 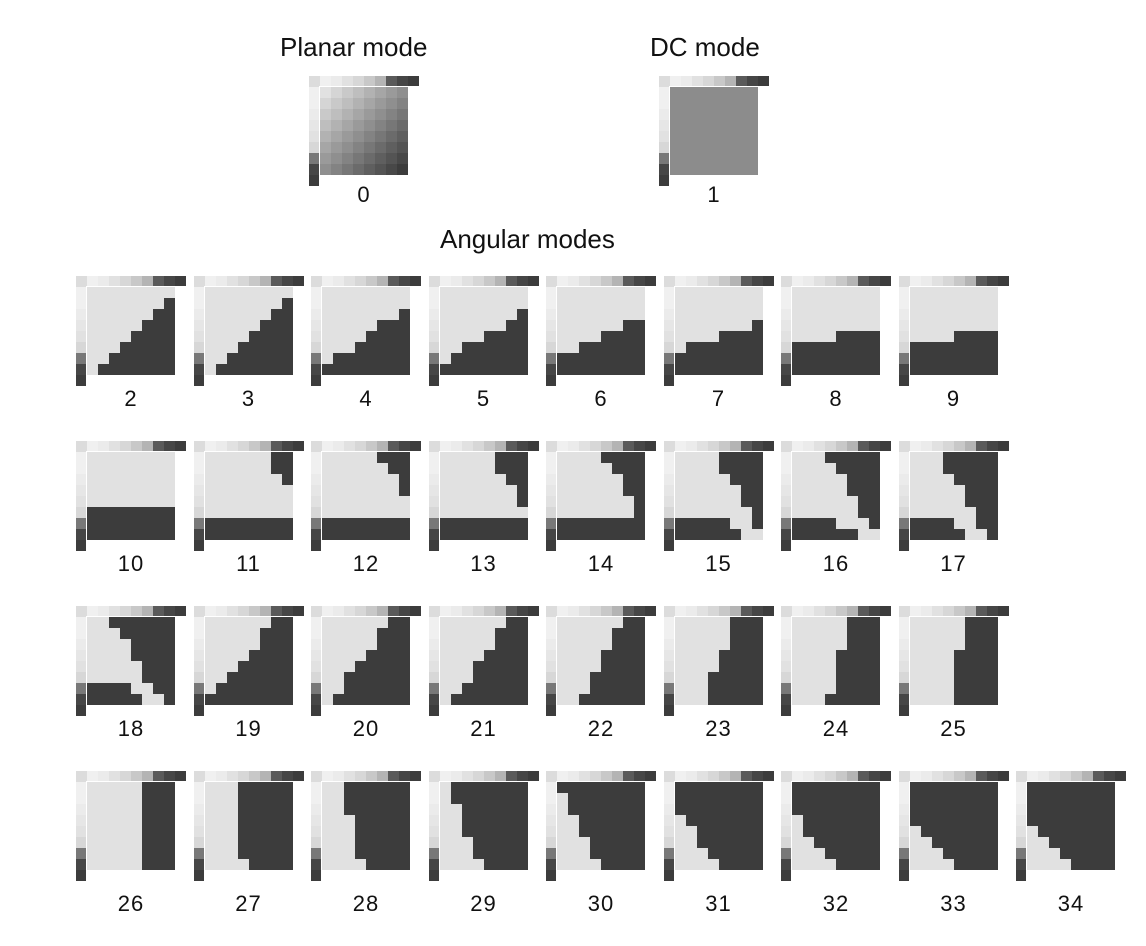 I want to click on angular-mode-number-16: 16, so click(x=836, y=563).